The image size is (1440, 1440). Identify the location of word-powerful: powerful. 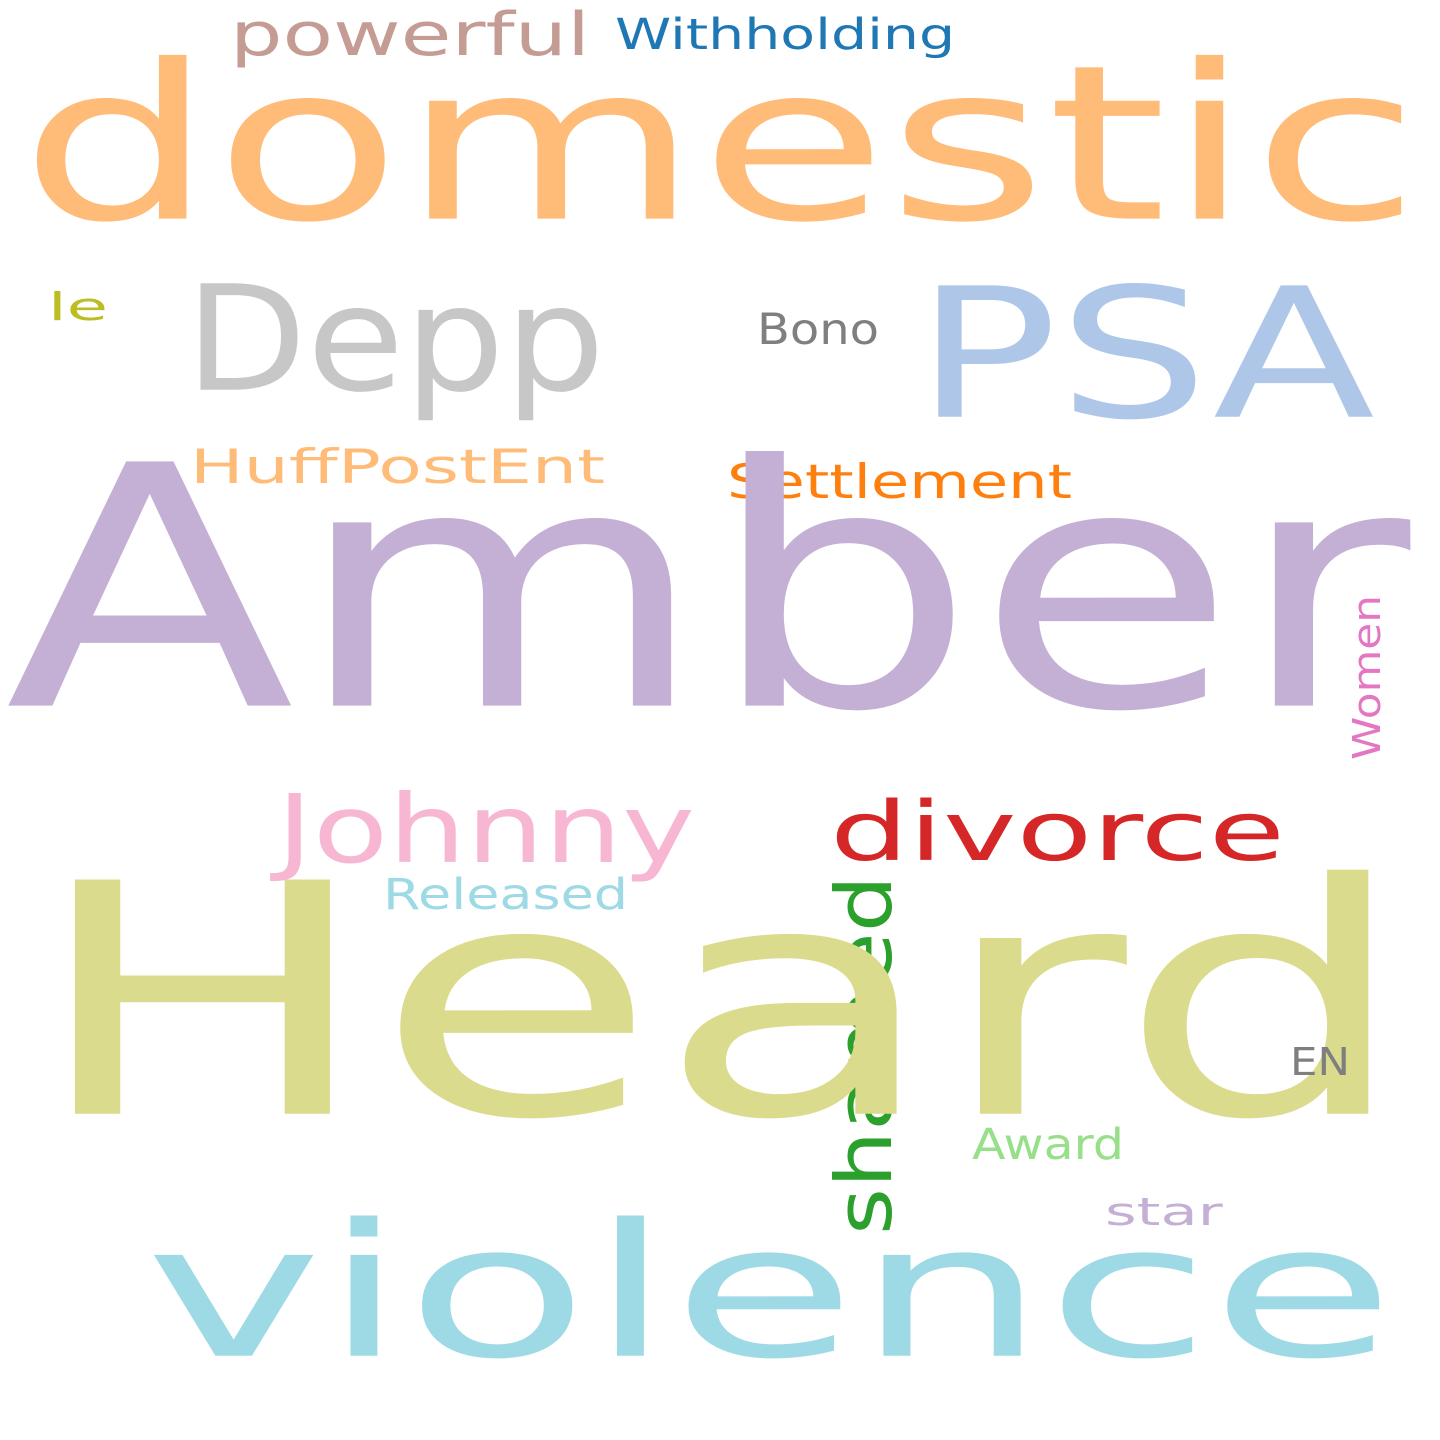
(410, 35).